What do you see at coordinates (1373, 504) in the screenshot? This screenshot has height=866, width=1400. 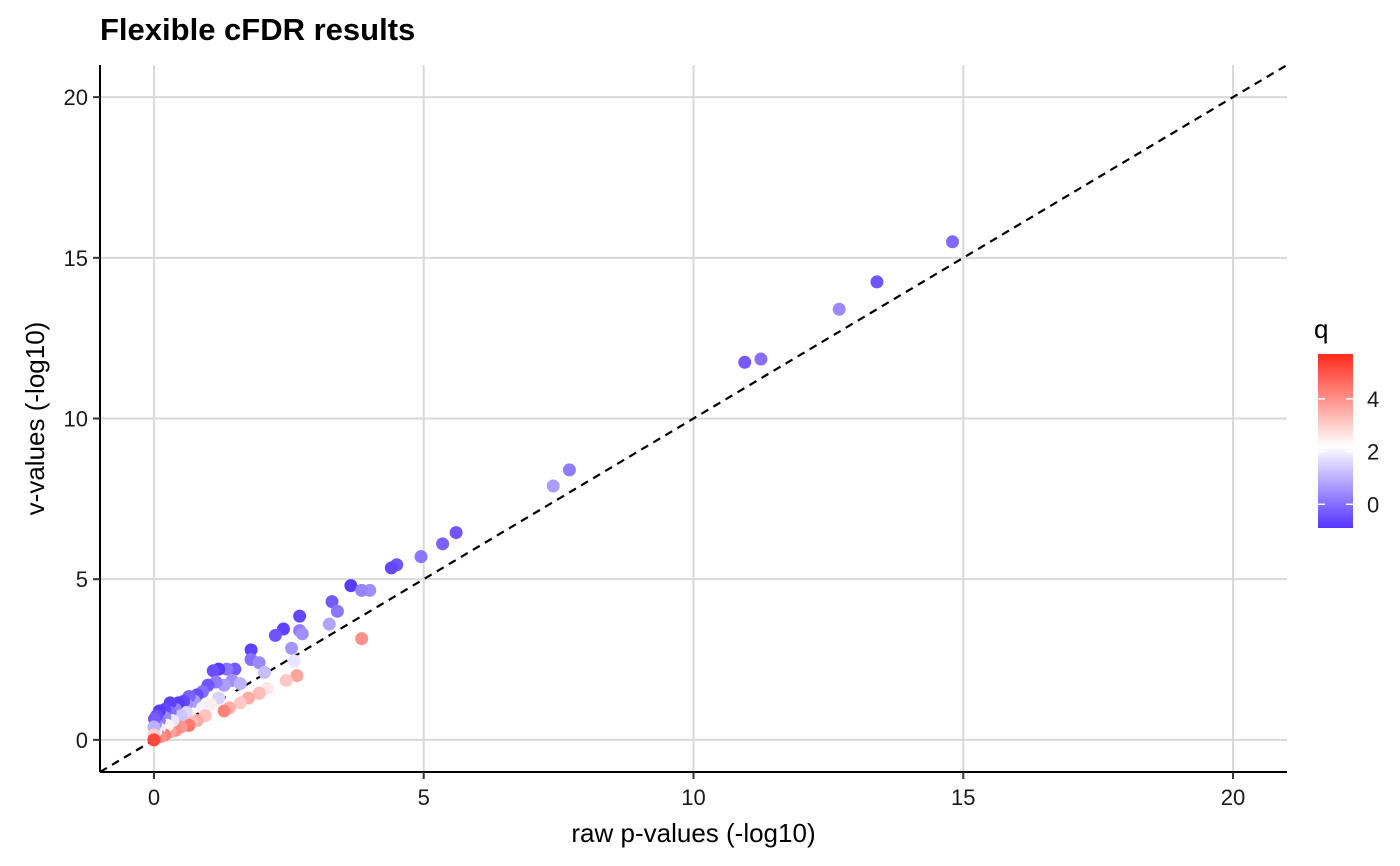 I see `legend-break-label: 0` at bounding box center [1373, 504].